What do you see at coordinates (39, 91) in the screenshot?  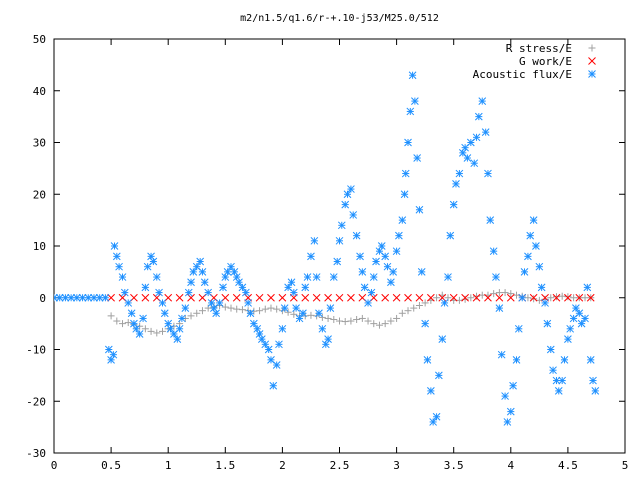 I see `y-tick-label: 40` at bounding box center [39, 91].